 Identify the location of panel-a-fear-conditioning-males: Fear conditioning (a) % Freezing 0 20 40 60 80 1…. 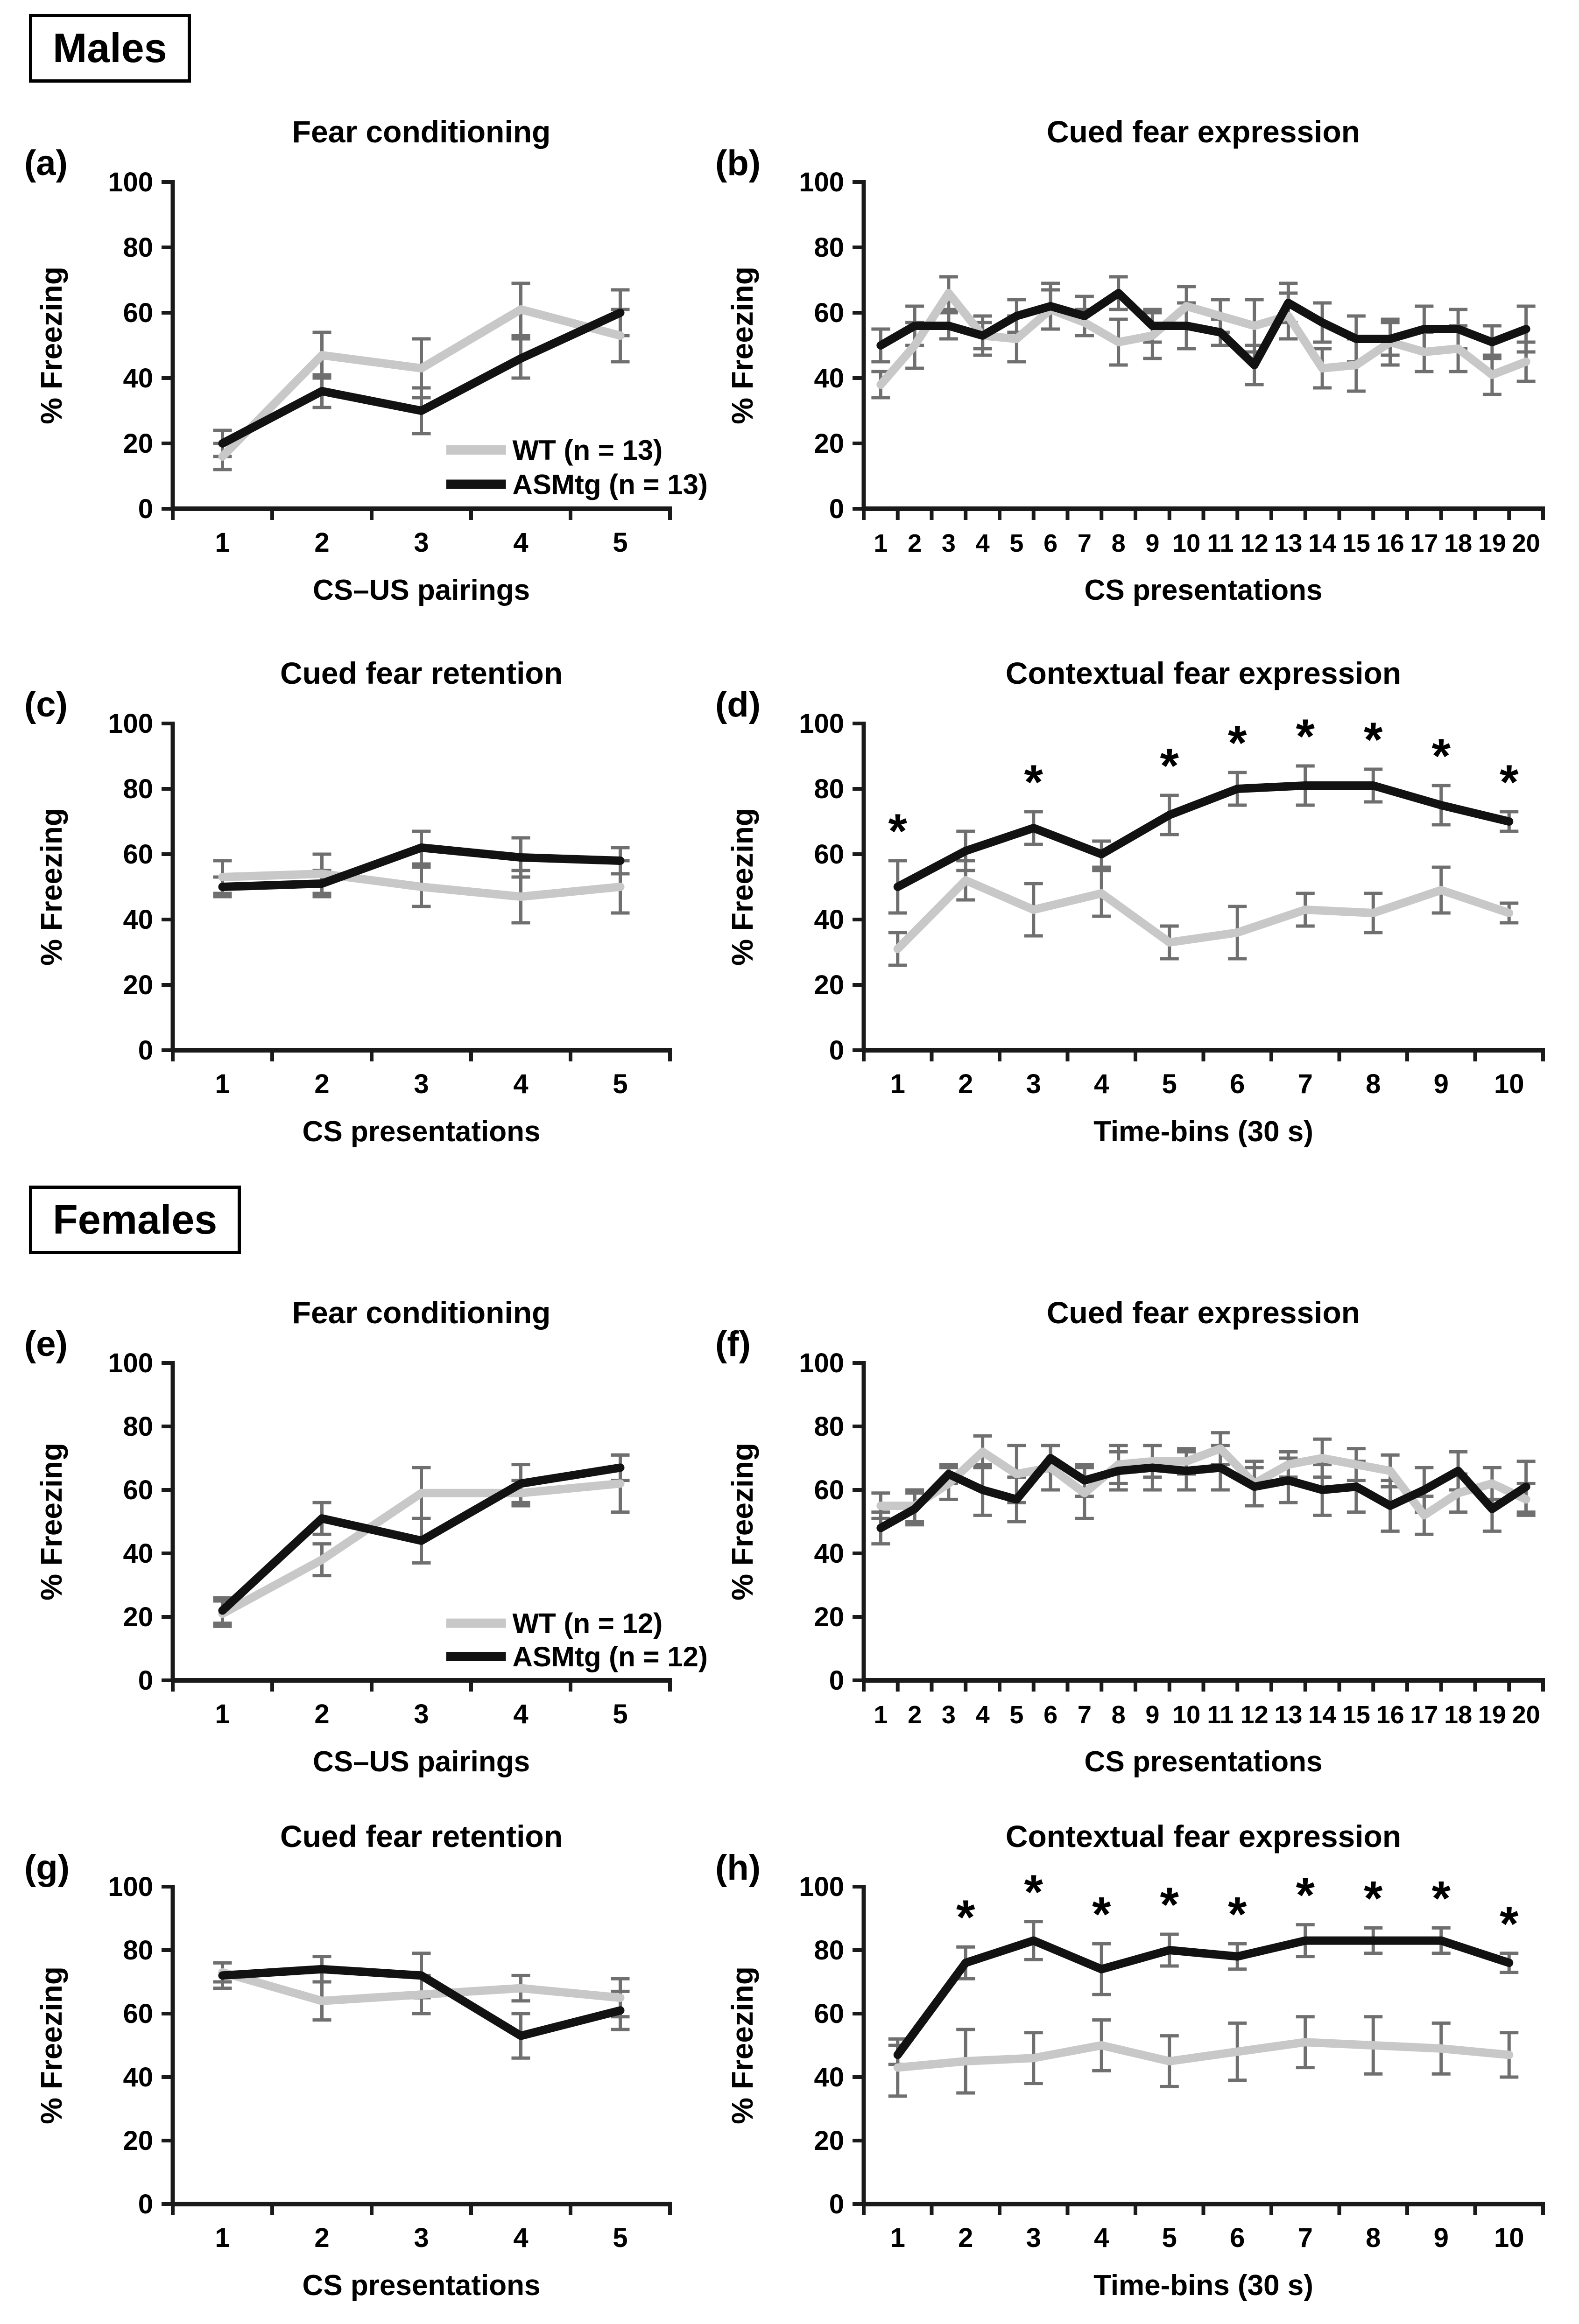
(363, 359).